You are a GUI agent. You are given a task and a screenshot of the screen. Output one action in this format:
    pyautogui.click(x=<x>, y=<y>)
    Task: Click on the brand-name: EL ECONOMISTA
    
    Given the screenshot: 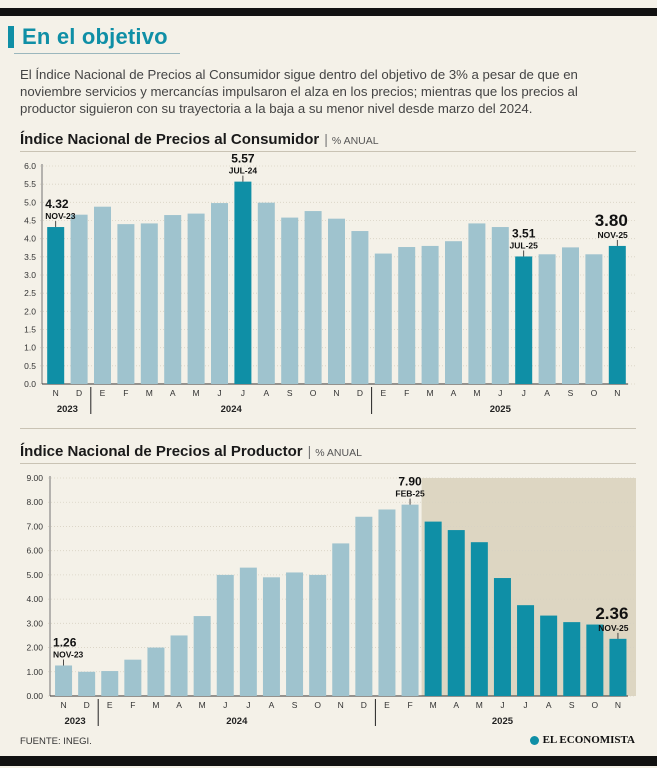 What is the action you would take?
    pyautogui.click(x=588, y=740)
    